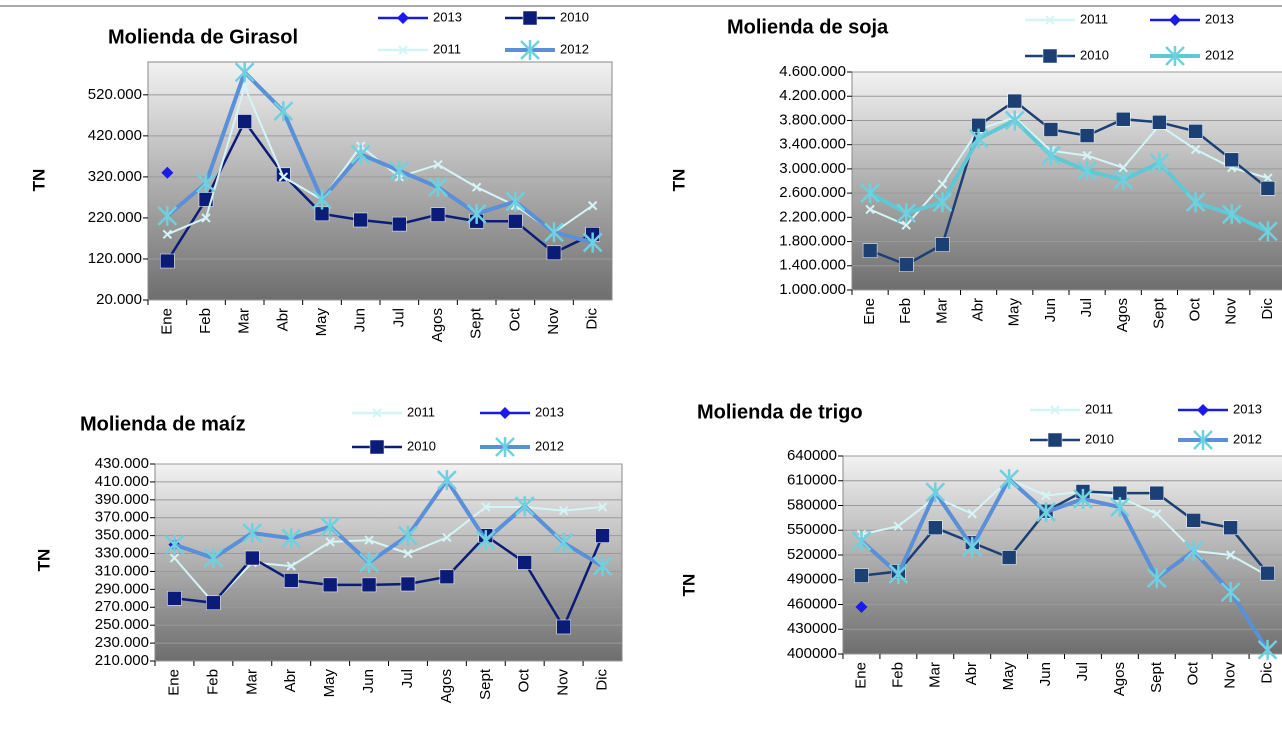  I want to click on y-tick-label: 210.000, so click(122, 660).